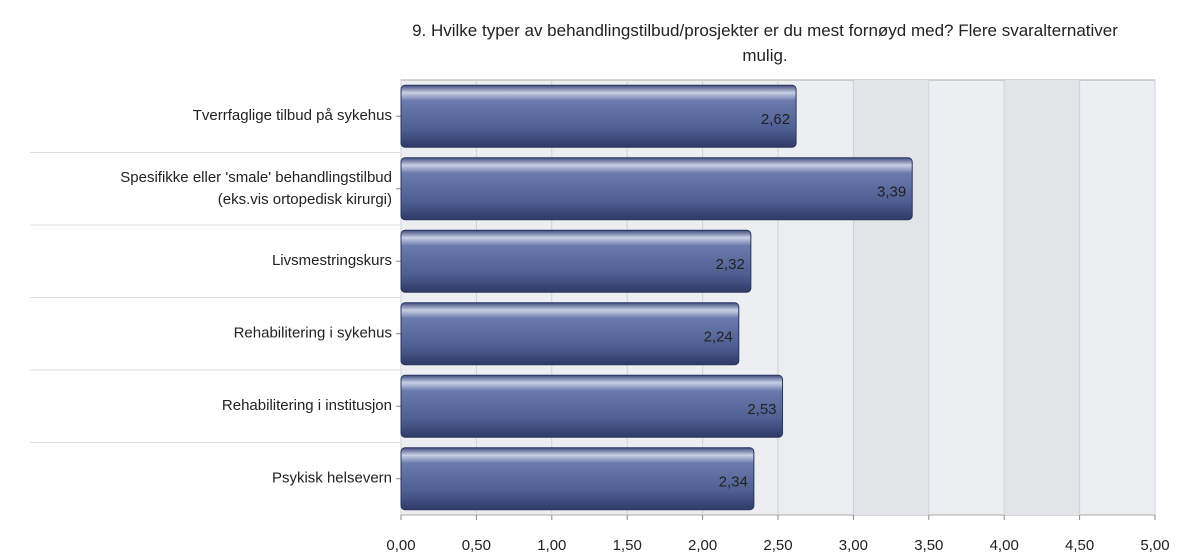 The image size is (1180, 556). What do you see at coordinates (775, 119) in the screenshot?
I see `data-label: 2,62` at bounding box center [775, 119].